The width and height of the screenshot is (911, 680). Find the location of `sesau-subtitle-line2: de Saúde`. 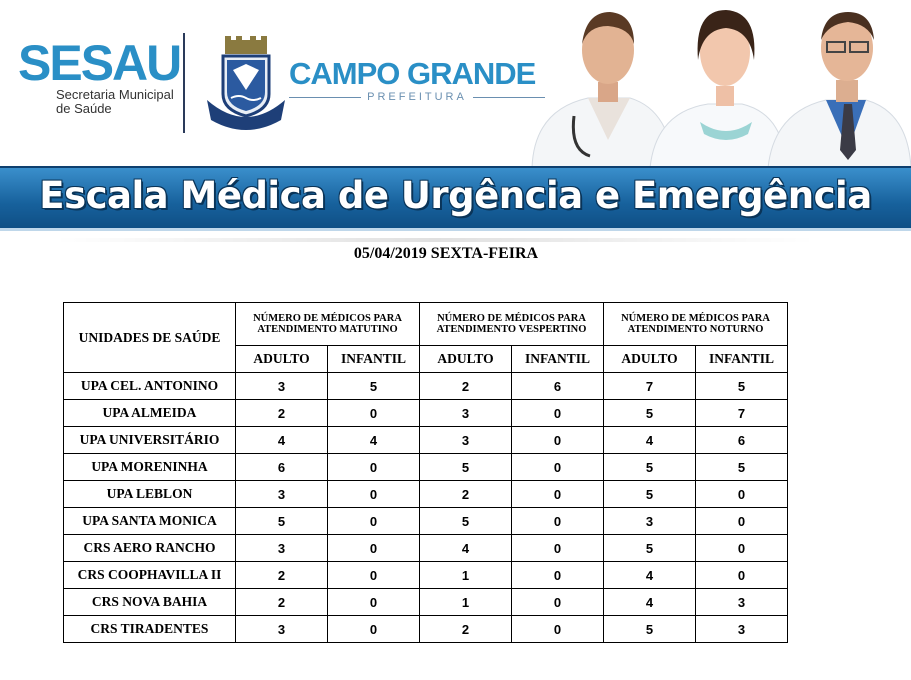

sesau-subtitle-line2: de Saúde is located at coordinates (84, 108).